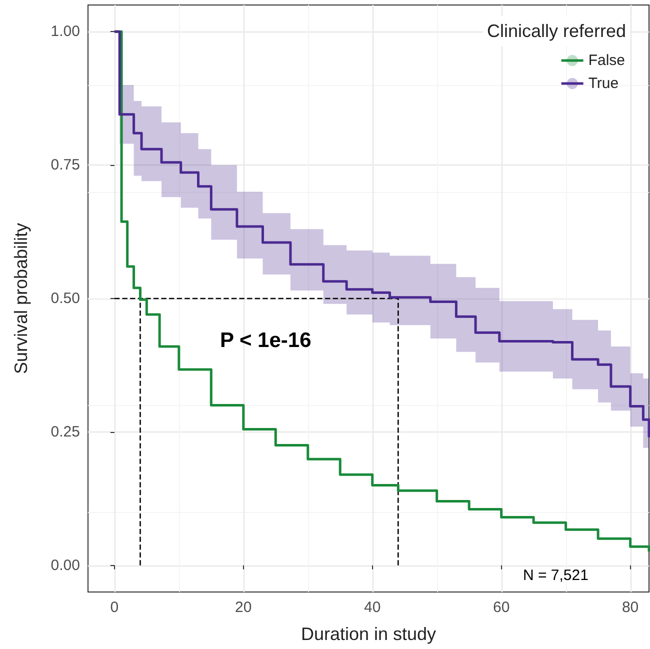 This screenshot has width=650, height=649. What do you see at coordinates (607, 60) in the screenshot?
I see `legend-label: False` at bounding box center [607, 60].